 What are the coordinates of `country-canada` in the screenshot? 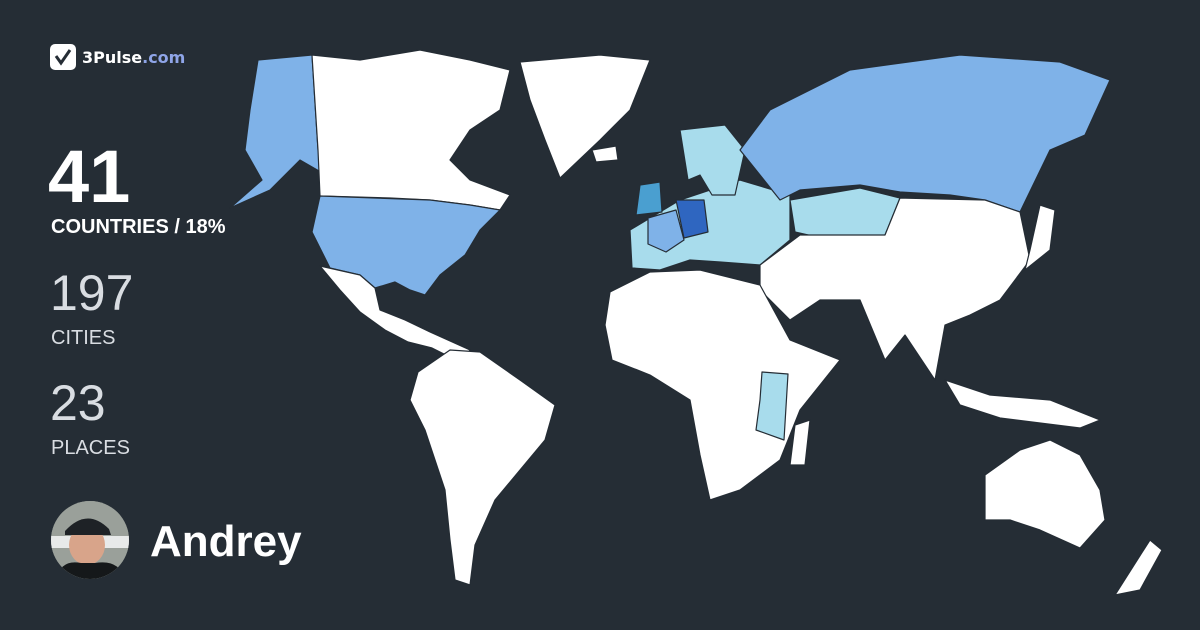 It's located at (411, 130).